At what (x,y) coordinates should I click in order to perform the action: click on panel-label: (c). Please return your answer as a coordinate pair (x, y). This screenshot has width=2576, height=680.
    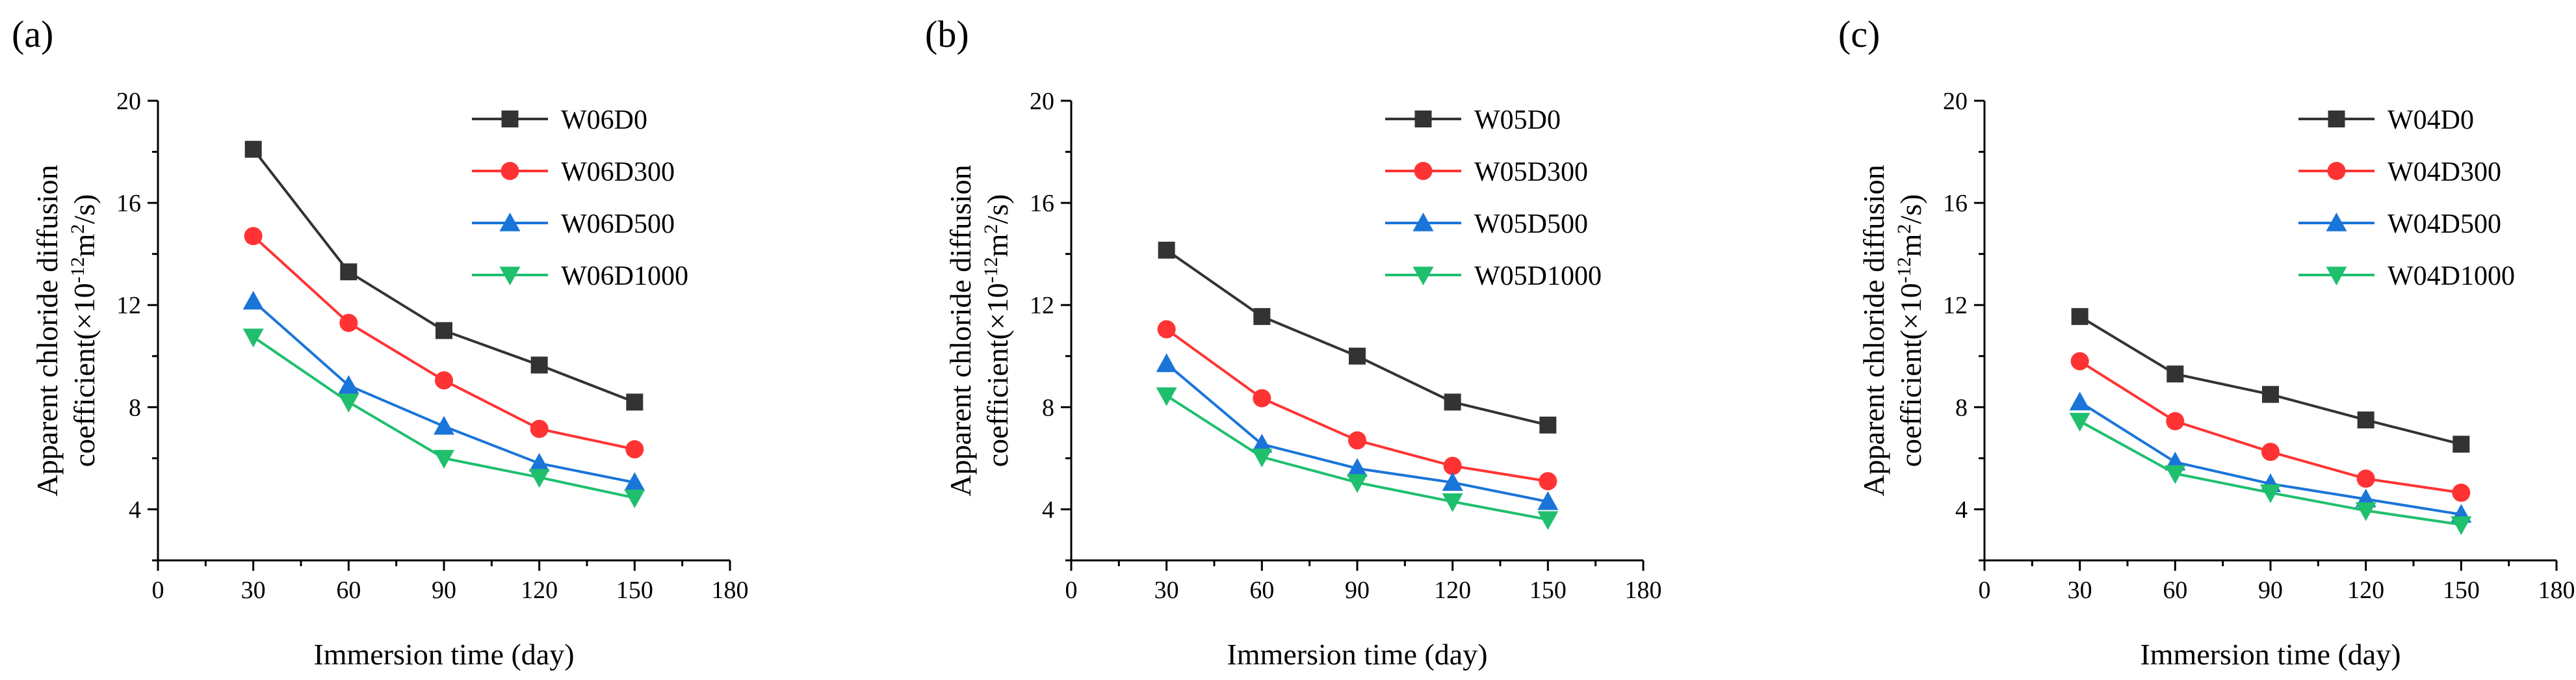
    Looking at the image, I should click on (1859, 34).